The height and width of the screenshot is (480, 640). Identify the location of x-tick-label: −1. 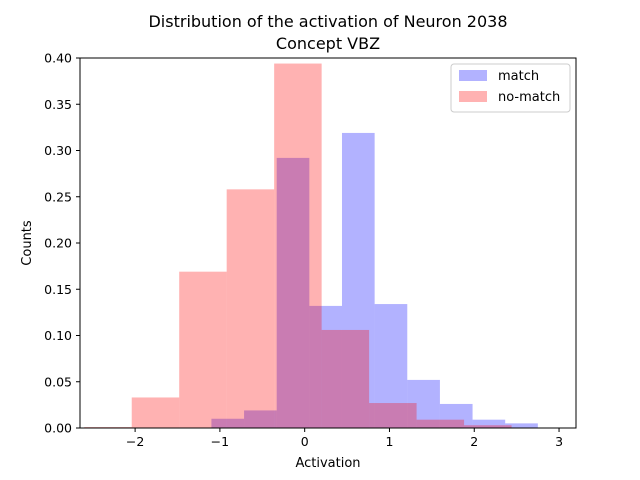
(220, 441).